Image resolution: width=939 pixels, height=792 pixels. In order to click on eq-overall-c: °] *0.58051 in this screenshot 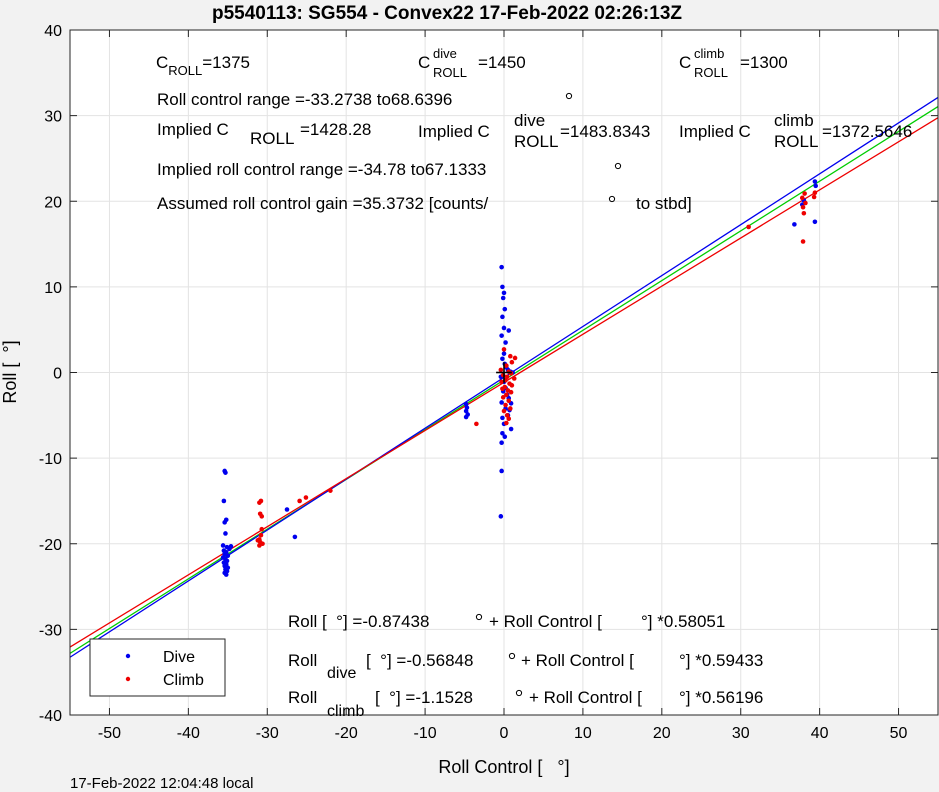, I will do `click(683, 621)`.